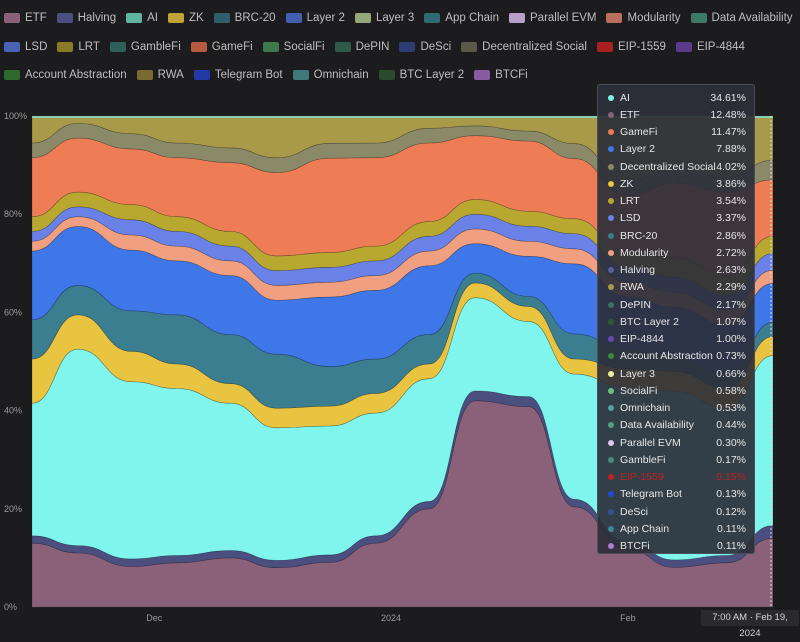 The width and height of the screenshot is (800, 642). What do you see at coordinates (372, 46) in the screenshot?
I see `legend-label: DePIN` at bounding box center [372, 46].